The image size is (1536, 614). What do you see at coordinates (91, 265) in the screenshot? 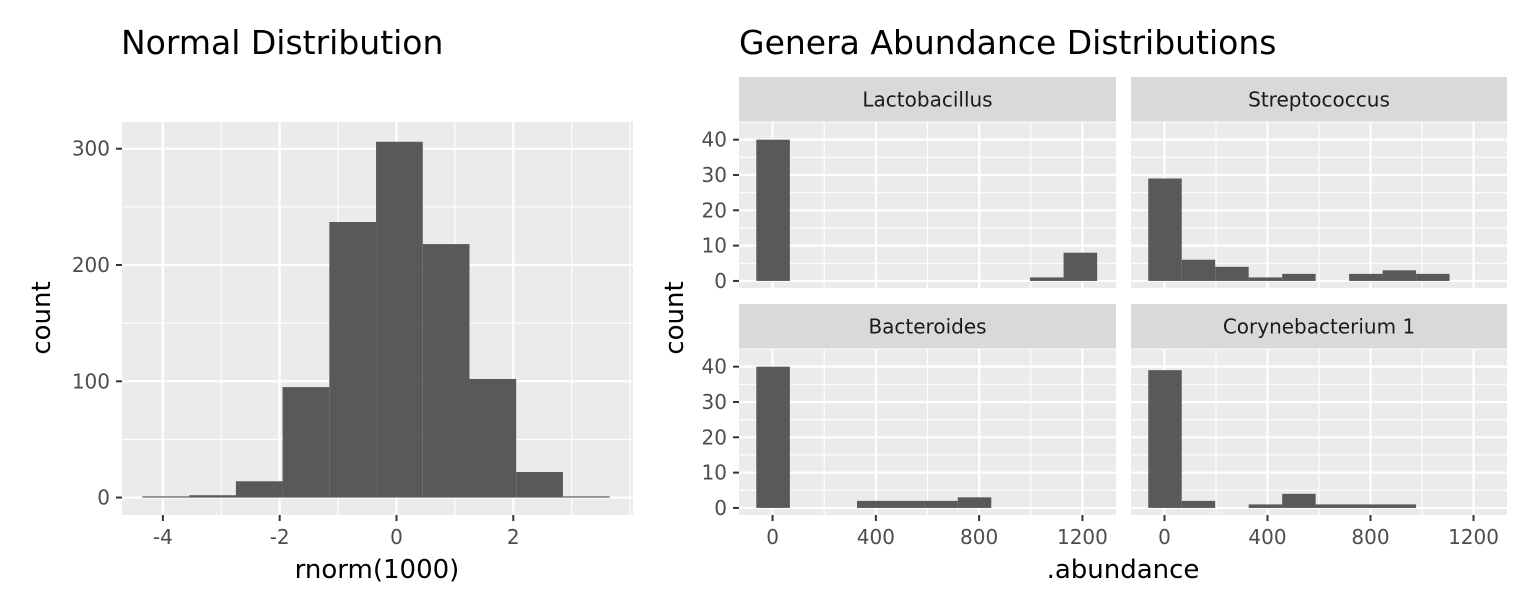
I see `y-tick-label: 200` at bounding box center [91, 265].